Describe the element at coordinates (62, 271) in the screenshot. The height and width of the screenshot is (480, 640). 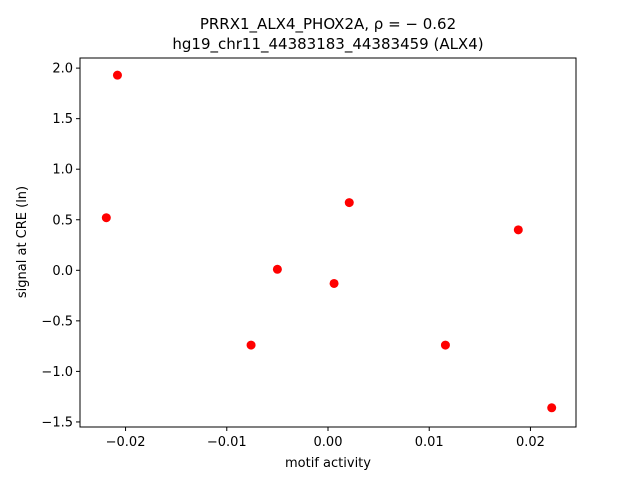
I see `y-tick-label: 0.0` at that location.